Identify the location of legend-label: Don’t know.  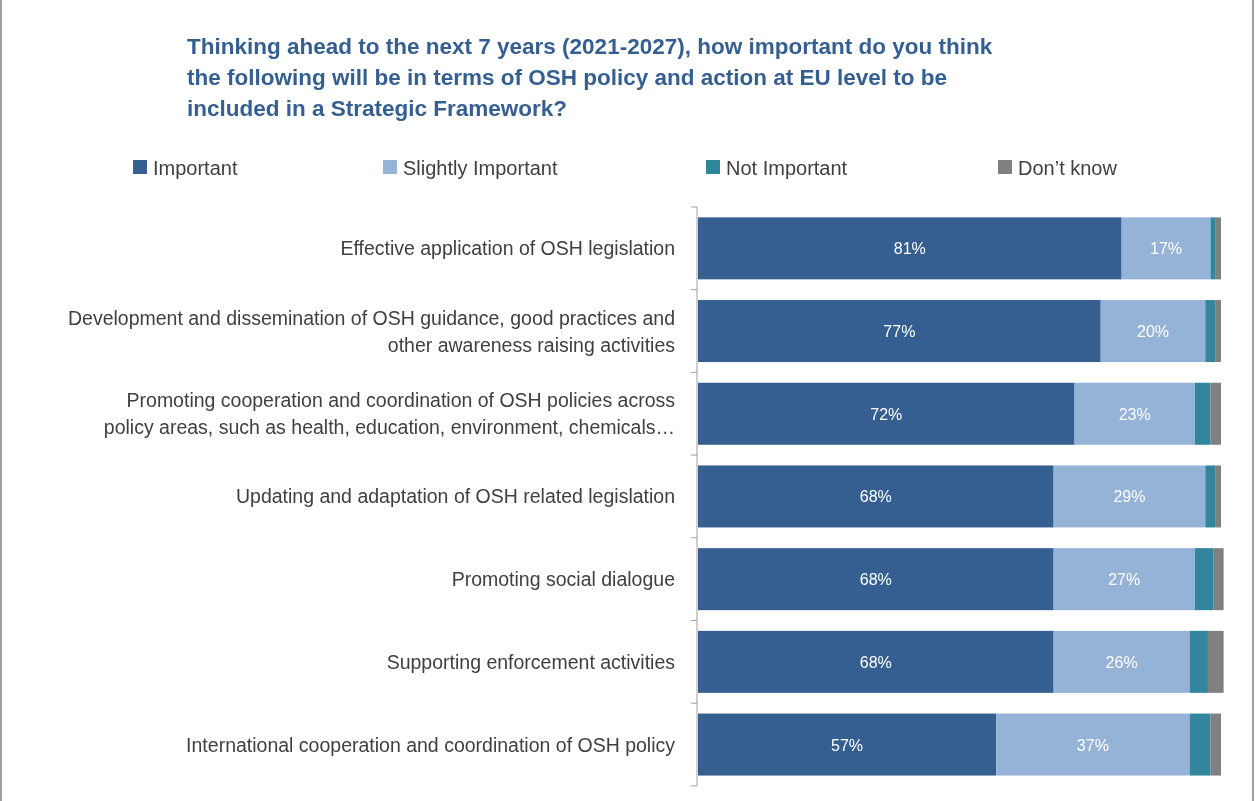
(1068, 168).